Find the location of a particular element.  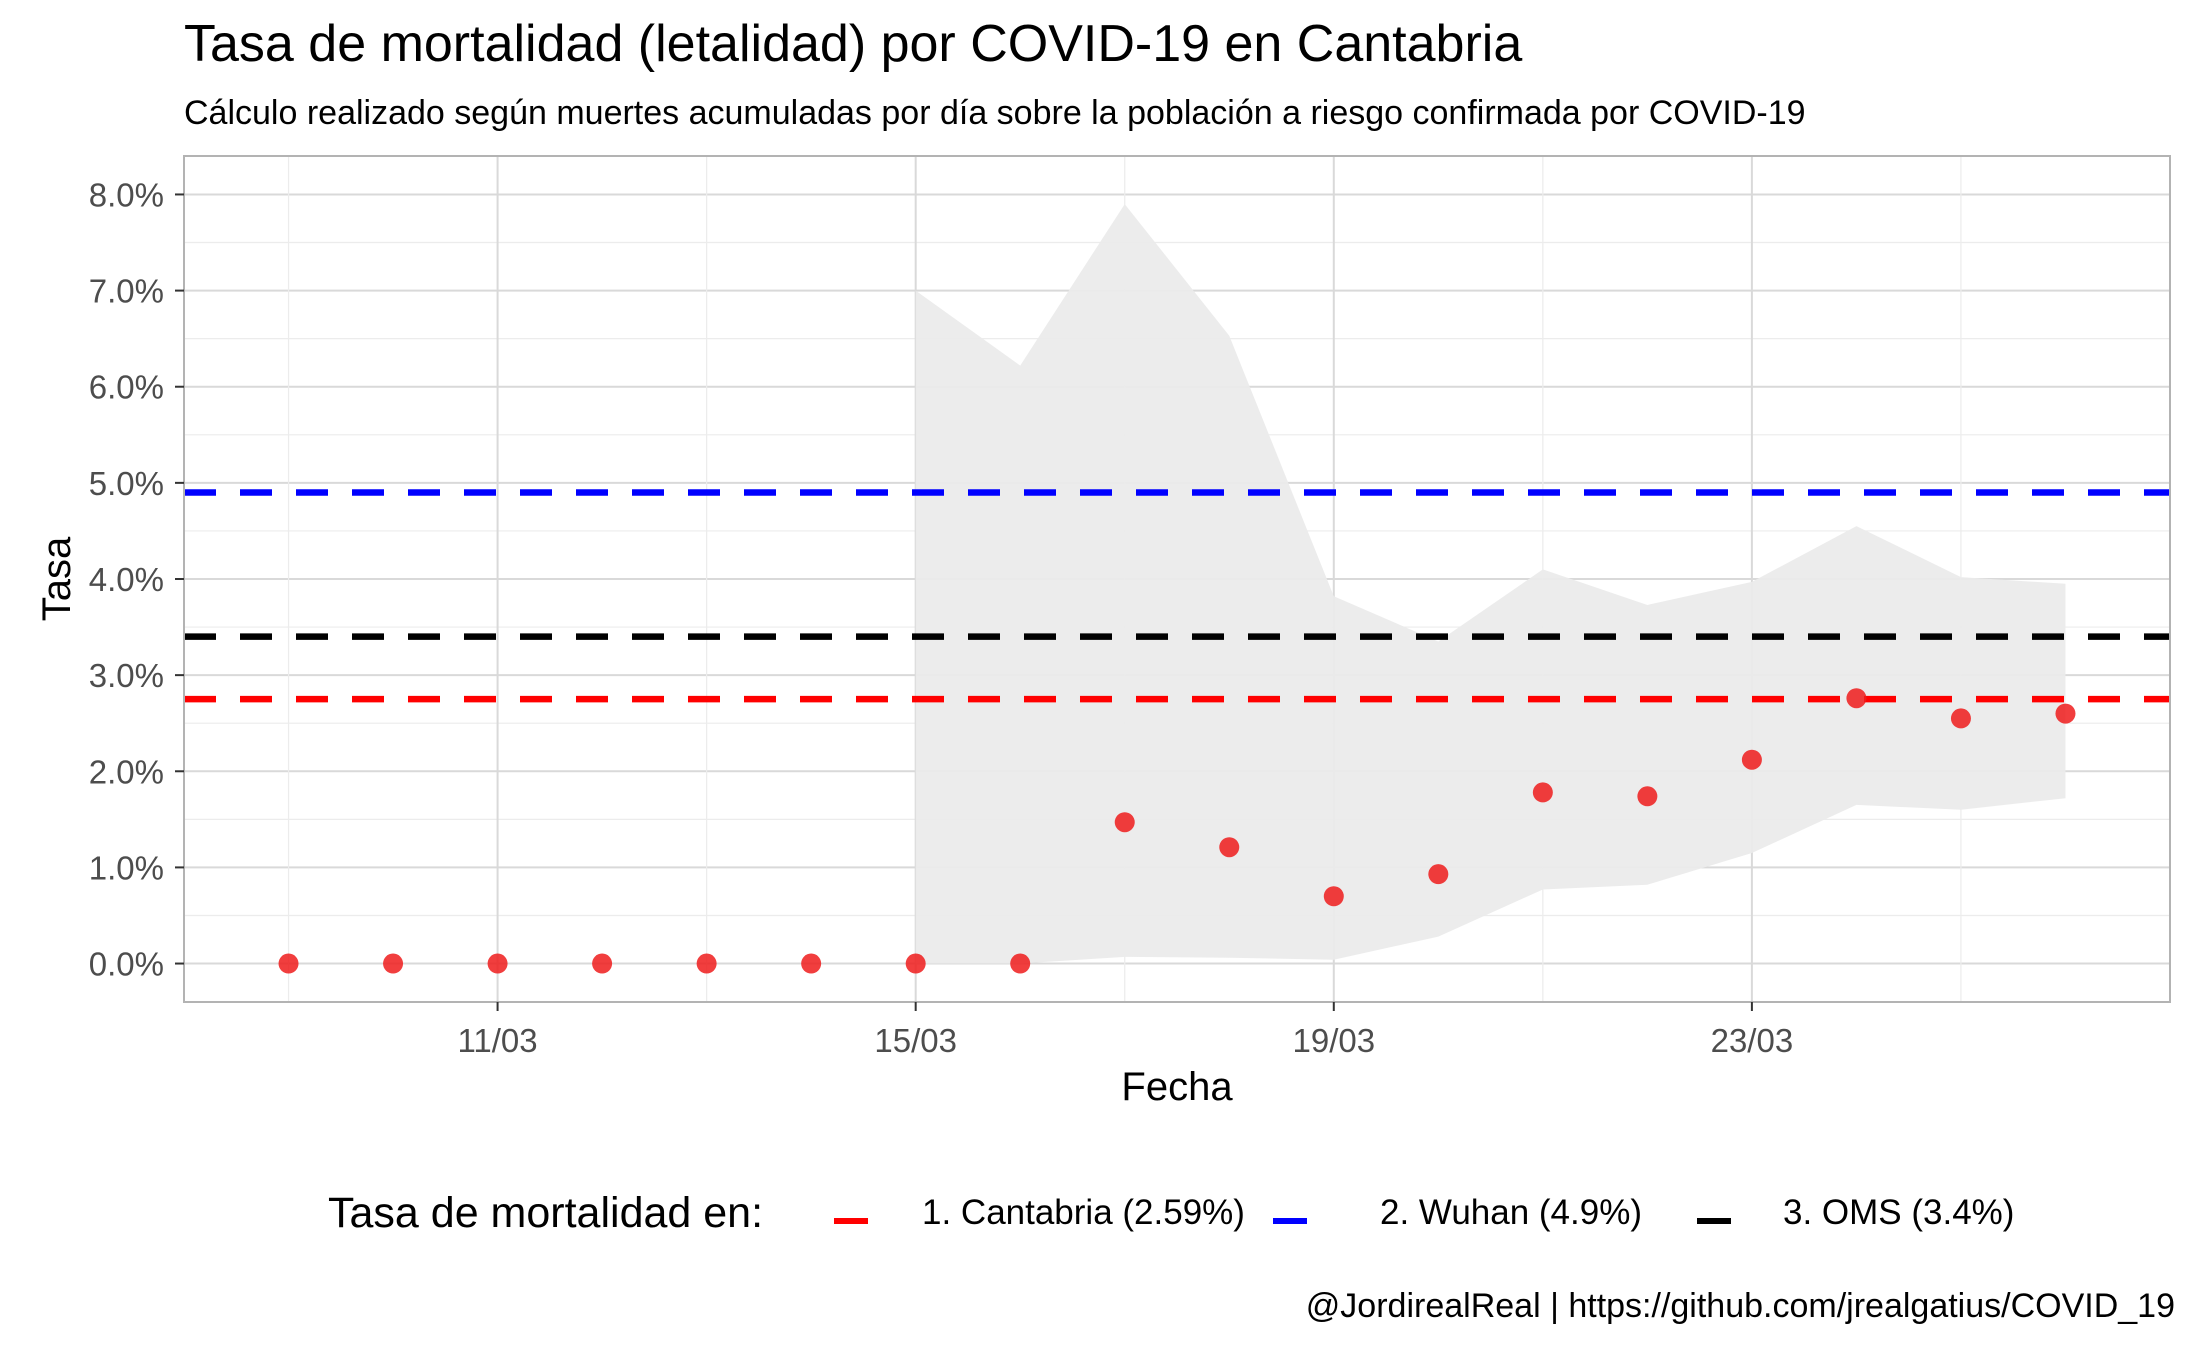

y-tick-label: 5.0% is located at coordinates (126, 483).